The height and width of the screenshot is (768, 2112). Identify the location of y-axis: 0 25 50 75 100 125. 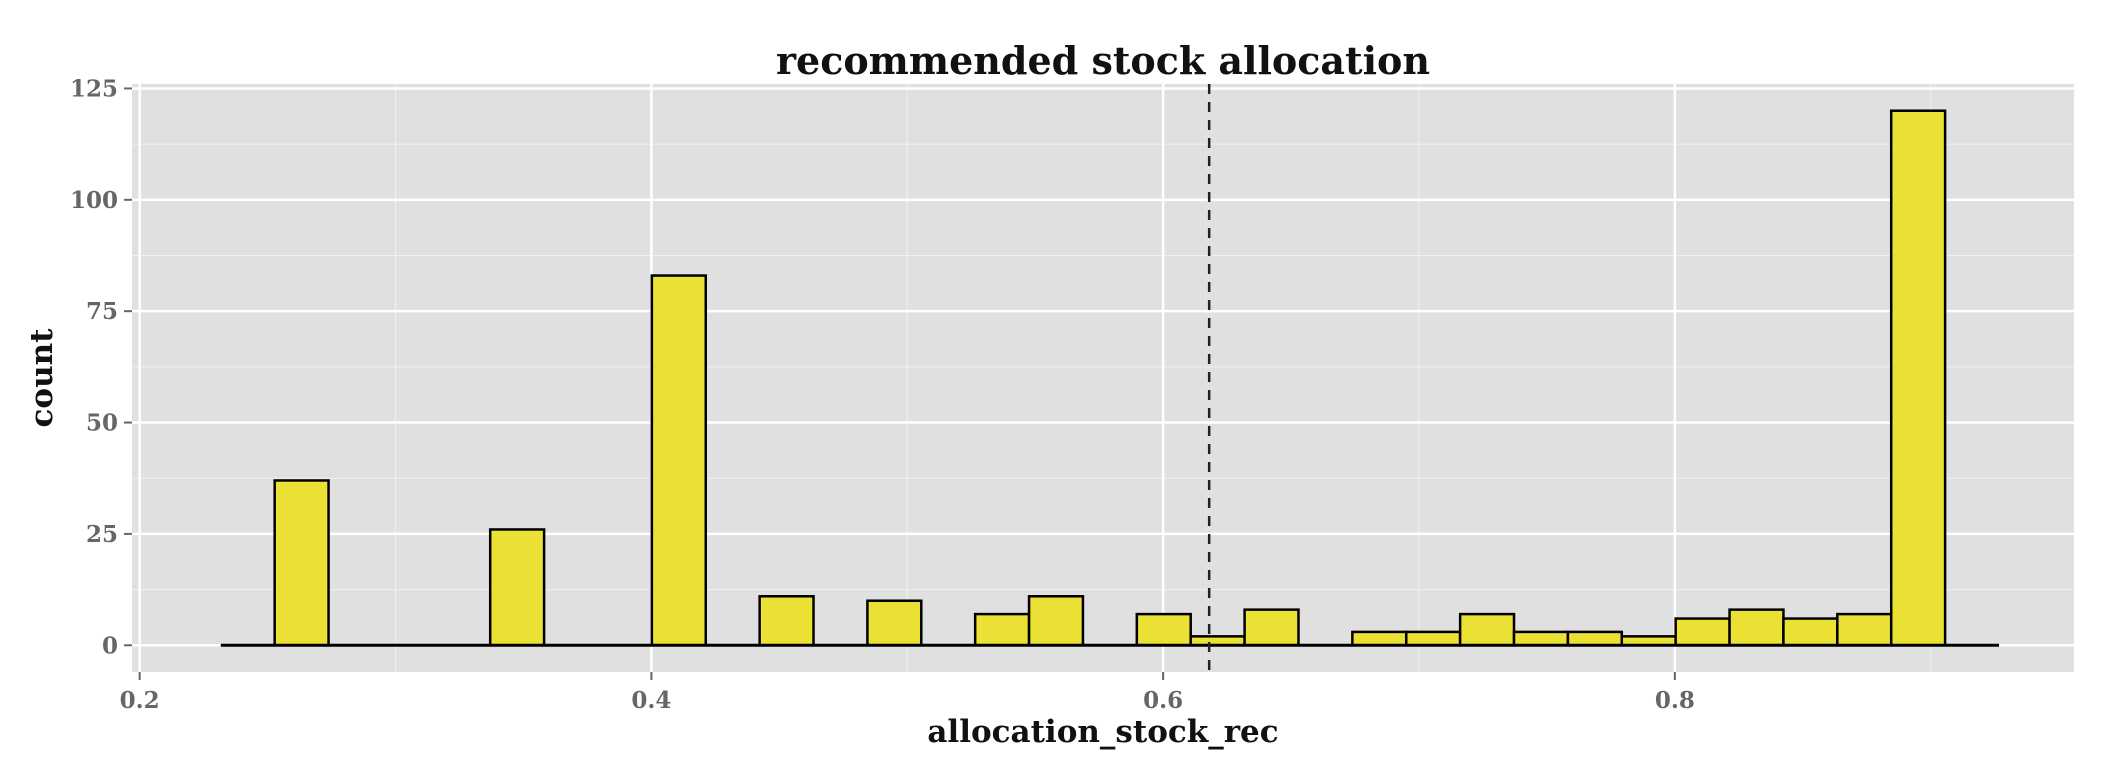
(101, 367).